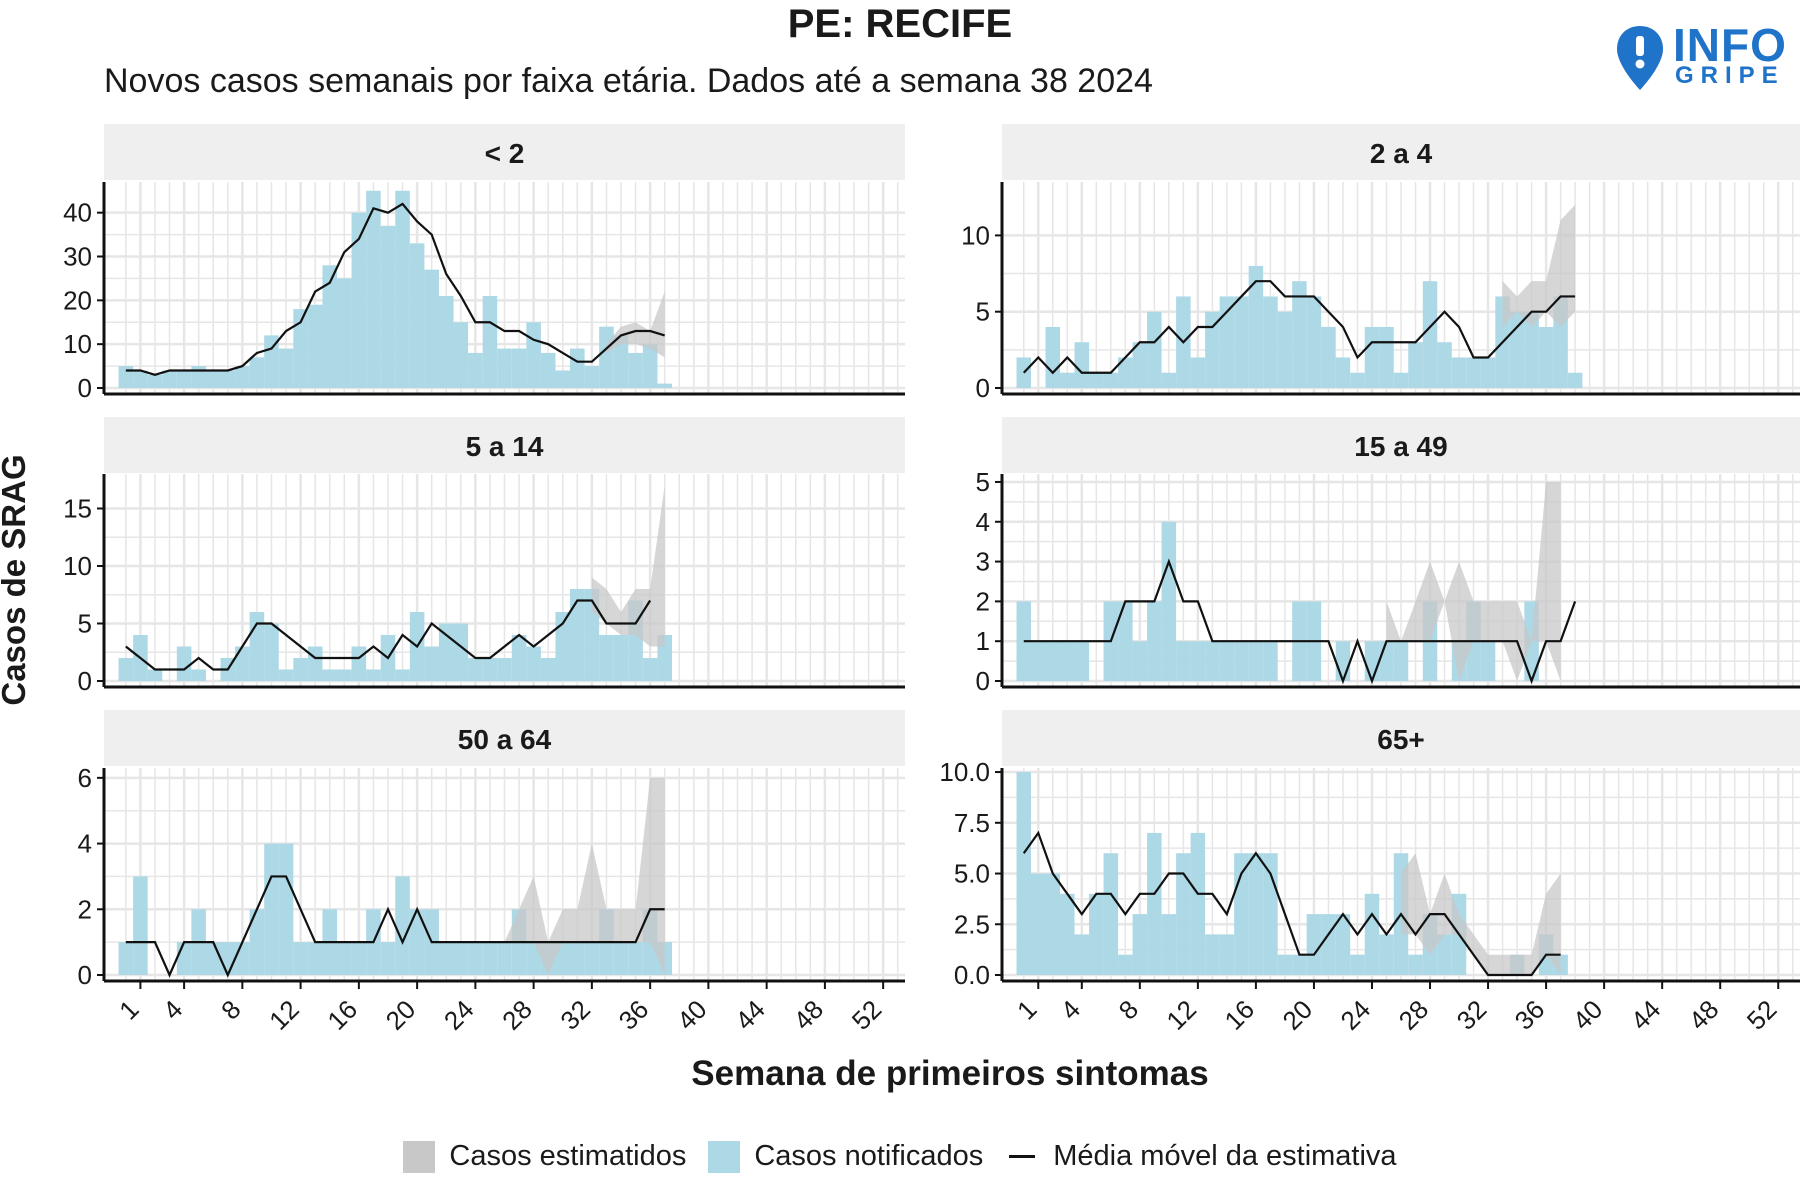 The height and width of the screenshot is (1200, 1800). Describe the element at coordinates (401, 1015) in the screenshot. I see `x-tick-label: 20` at that location.